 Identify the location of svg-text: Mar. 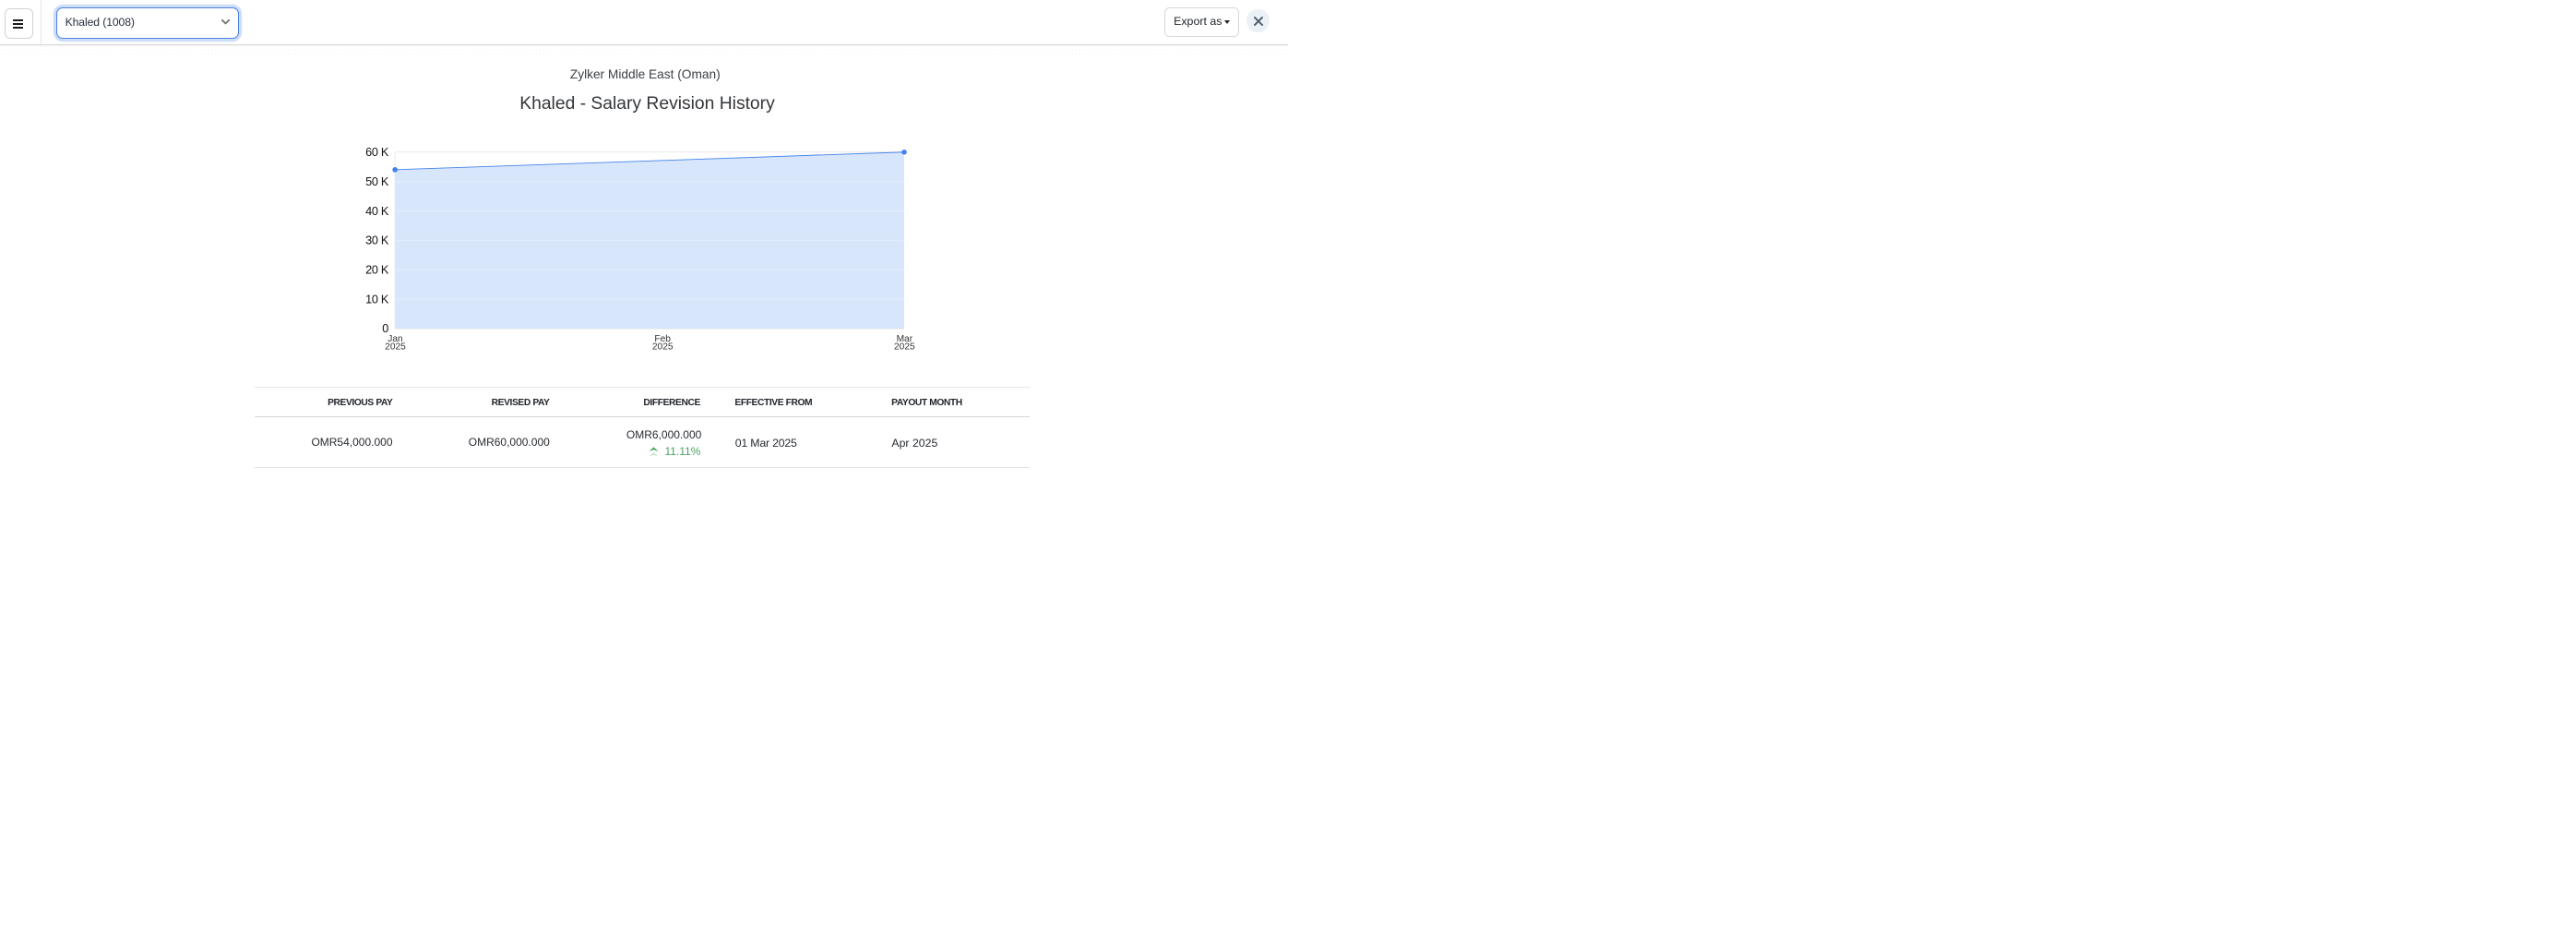
(905, 339).